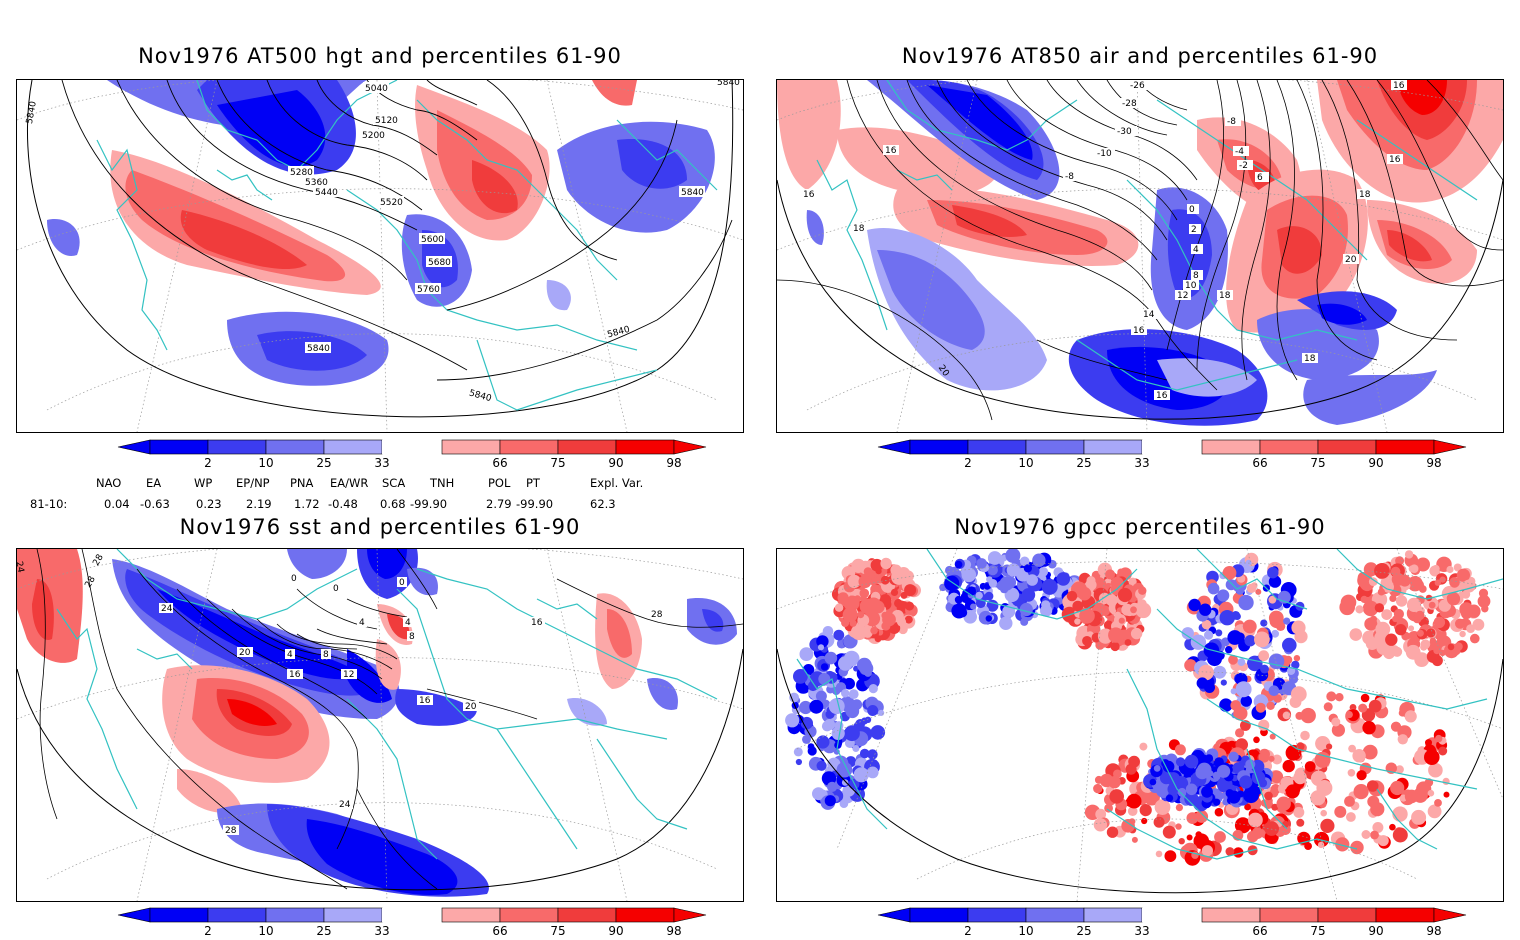 The image size is (1520, 940). What do you see at coordinates (301, 173) in the screenshot?
I see `contour-label: 5280` at bounding box center [301, 173].